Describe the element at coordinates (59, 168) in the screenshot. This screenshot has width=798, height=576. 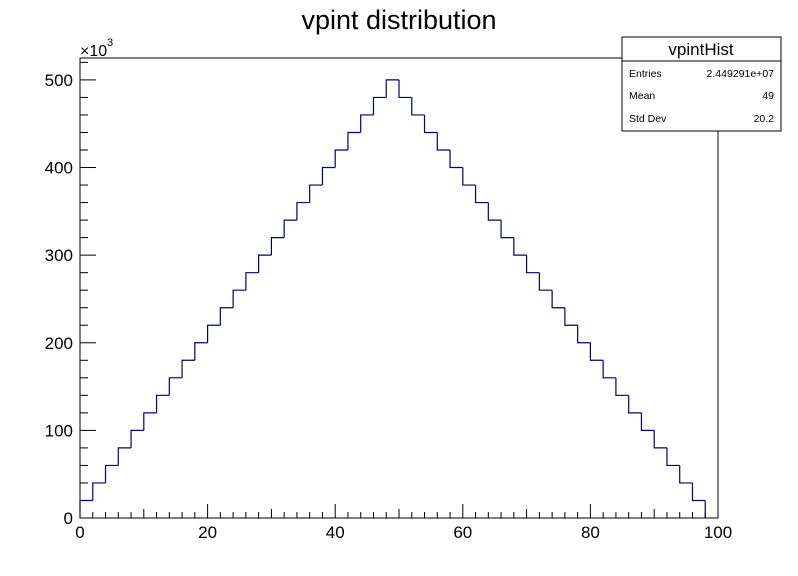
I see `y-tick-label: 400` at that location.